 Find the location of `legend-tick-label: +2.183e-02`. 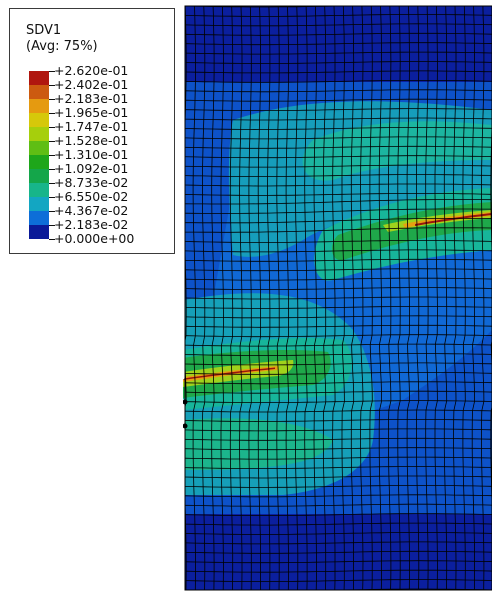

legend-tick-label: +2.183e-02 is located at coordinates (91, 224).